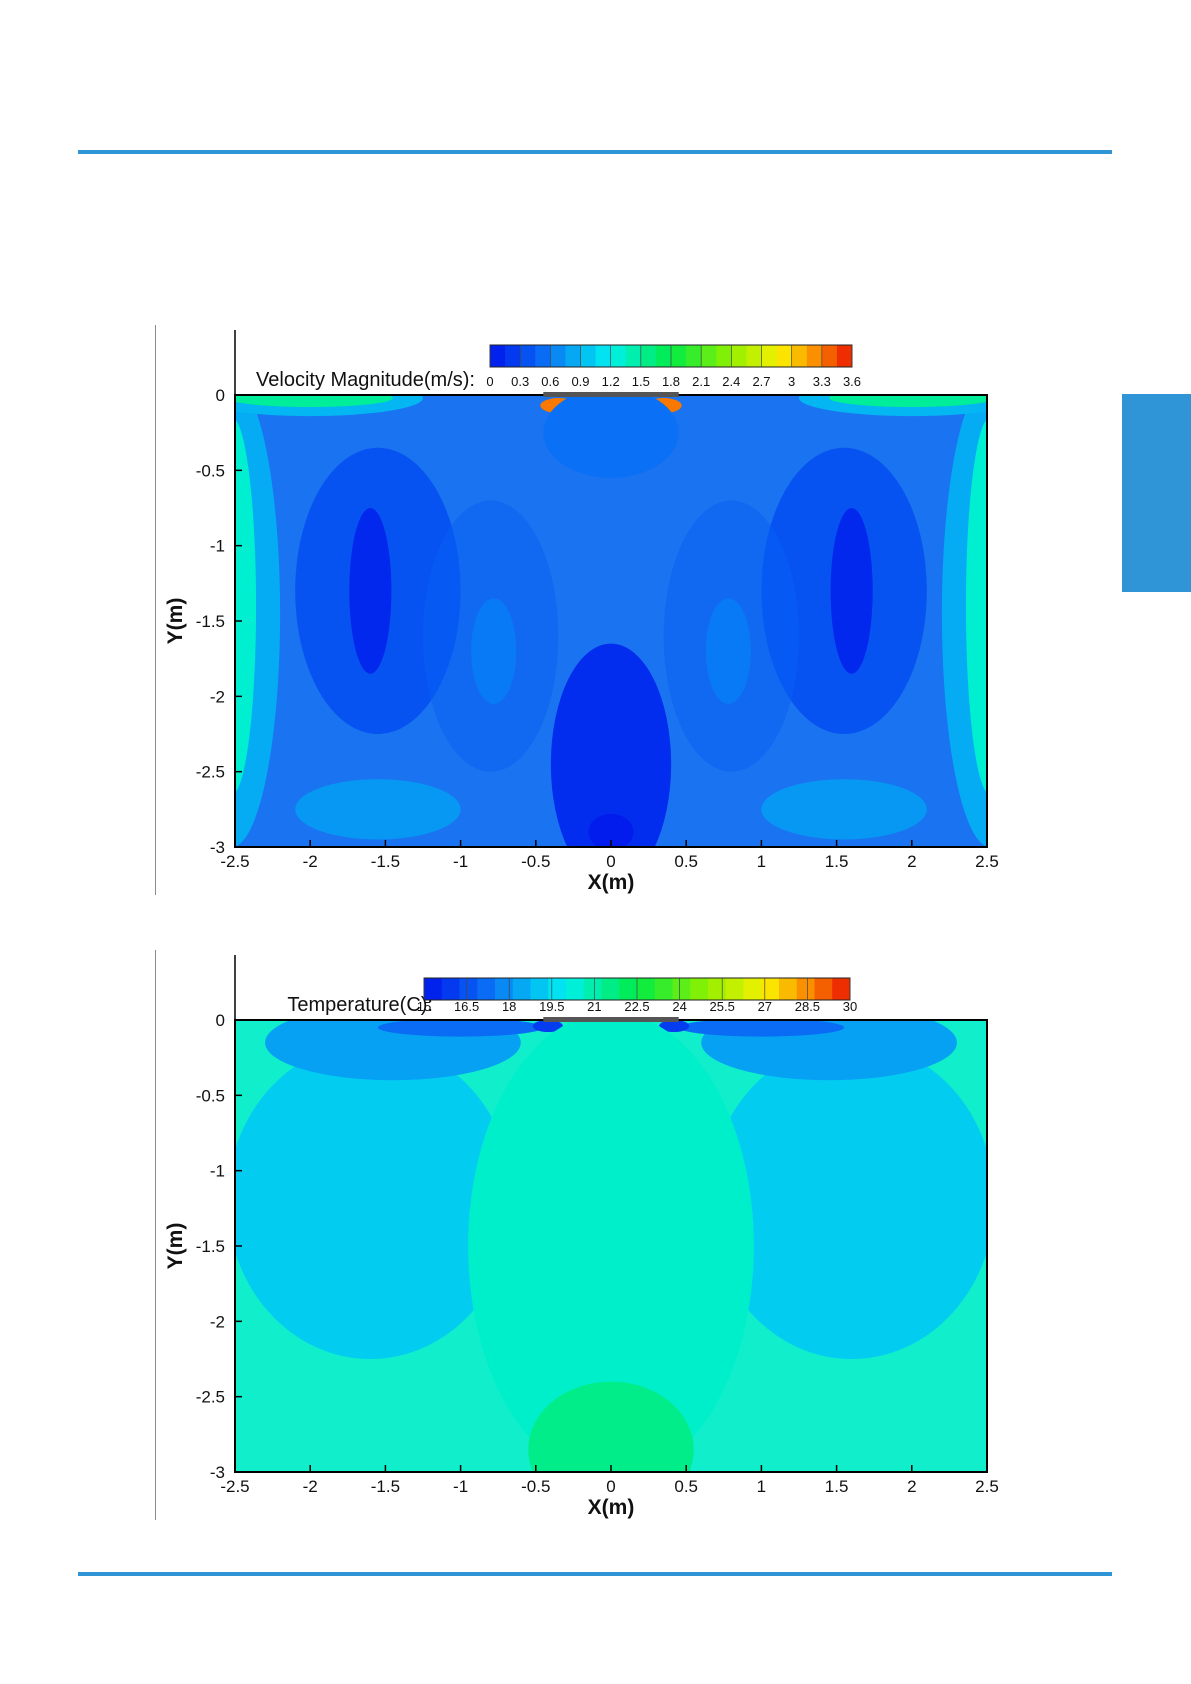 This screenshot has width=1191, height=1684. What do you see at coordinates (761, 381) in the screenshot?
I see `colorbar-tick-label: 2.7` at bounding box center [761, 381].